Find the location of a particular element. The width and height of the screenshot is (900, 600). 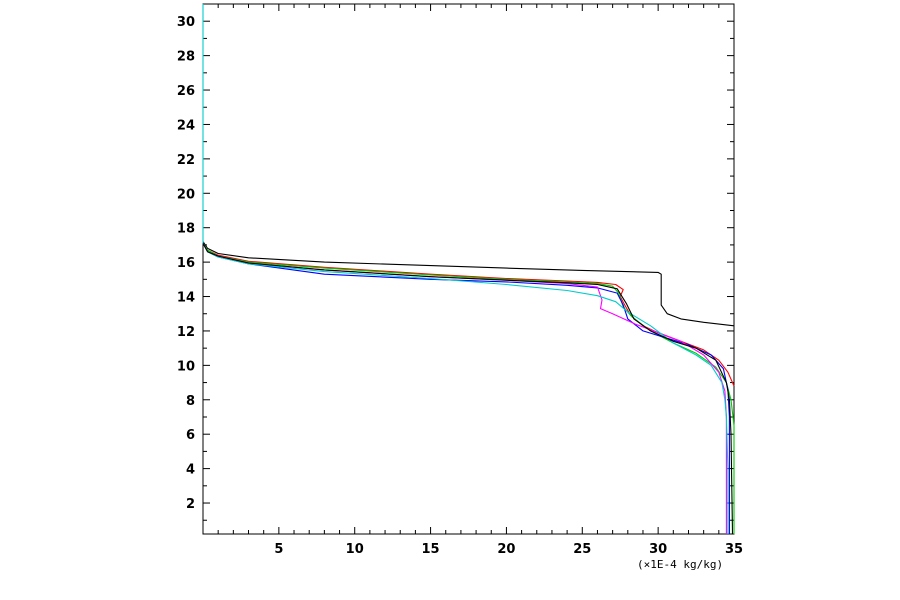

x-tick-label: 35 is located at coordinates (734, 549).